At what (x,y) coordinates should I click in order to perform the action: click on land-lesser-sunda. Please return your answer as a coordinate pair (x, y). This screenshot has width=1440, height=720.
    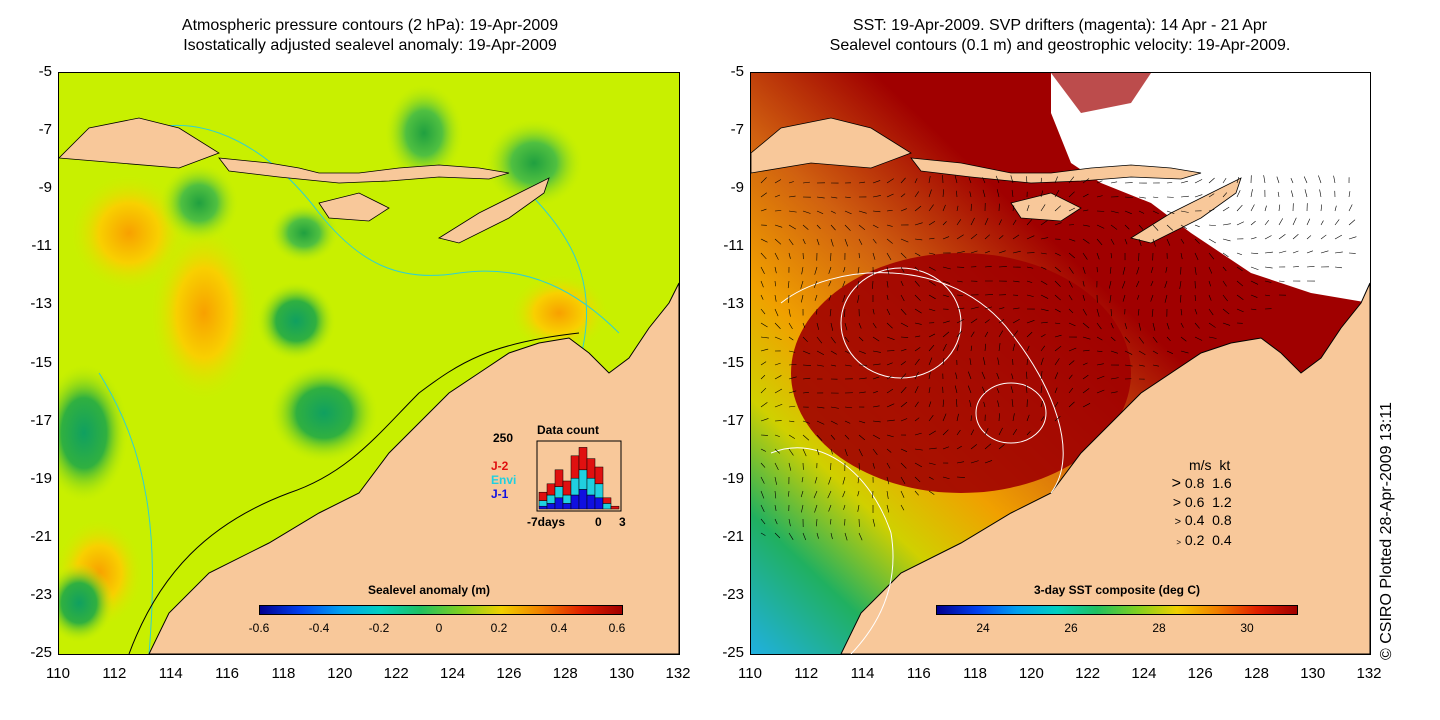
    Looking at the image, I should click on (1056, 170).